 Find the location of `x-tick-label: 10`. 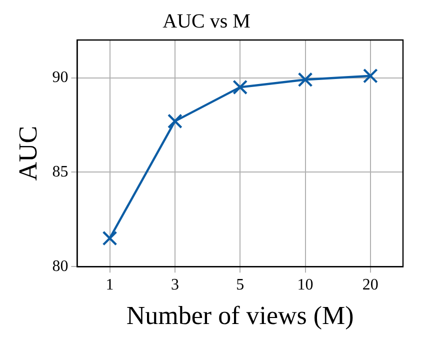

x-tick-label: 10 is located at coordinates (305, 285).